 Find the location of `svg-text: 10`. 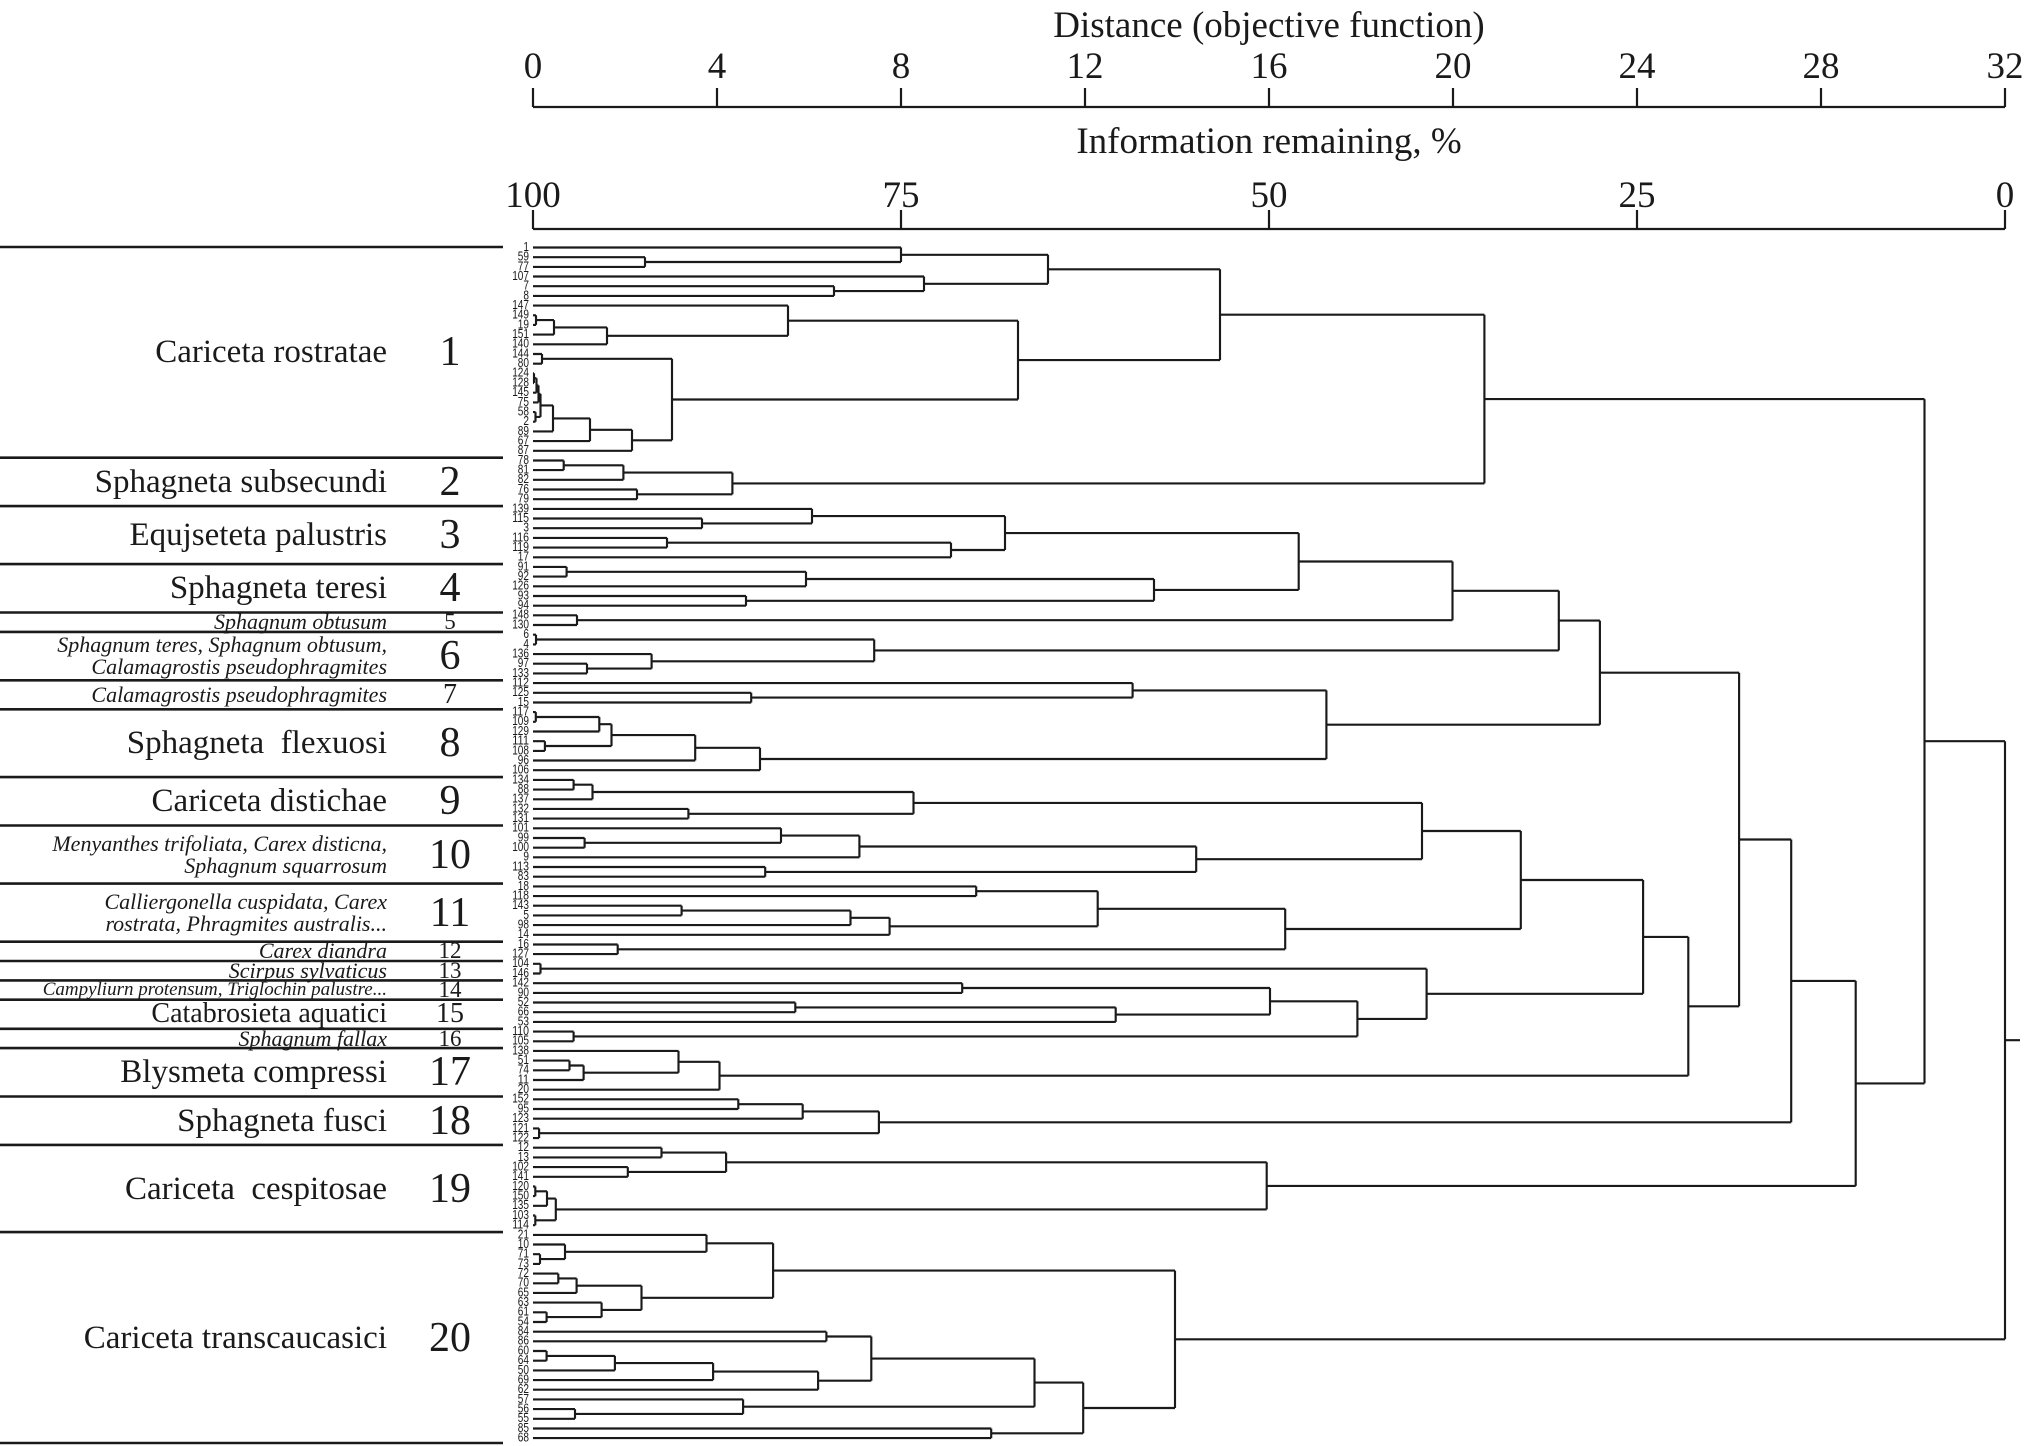

svg-text: 10 is located at coordinates (523, 1244).